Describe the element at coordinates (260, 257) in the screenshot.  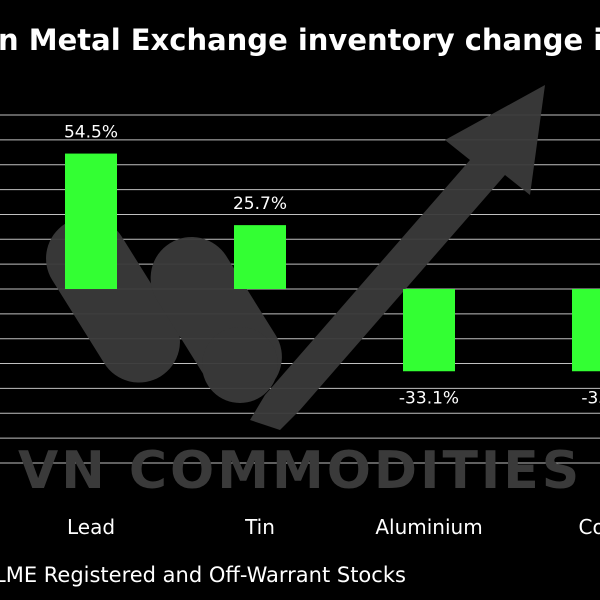
I see `bar-tin` at that location.